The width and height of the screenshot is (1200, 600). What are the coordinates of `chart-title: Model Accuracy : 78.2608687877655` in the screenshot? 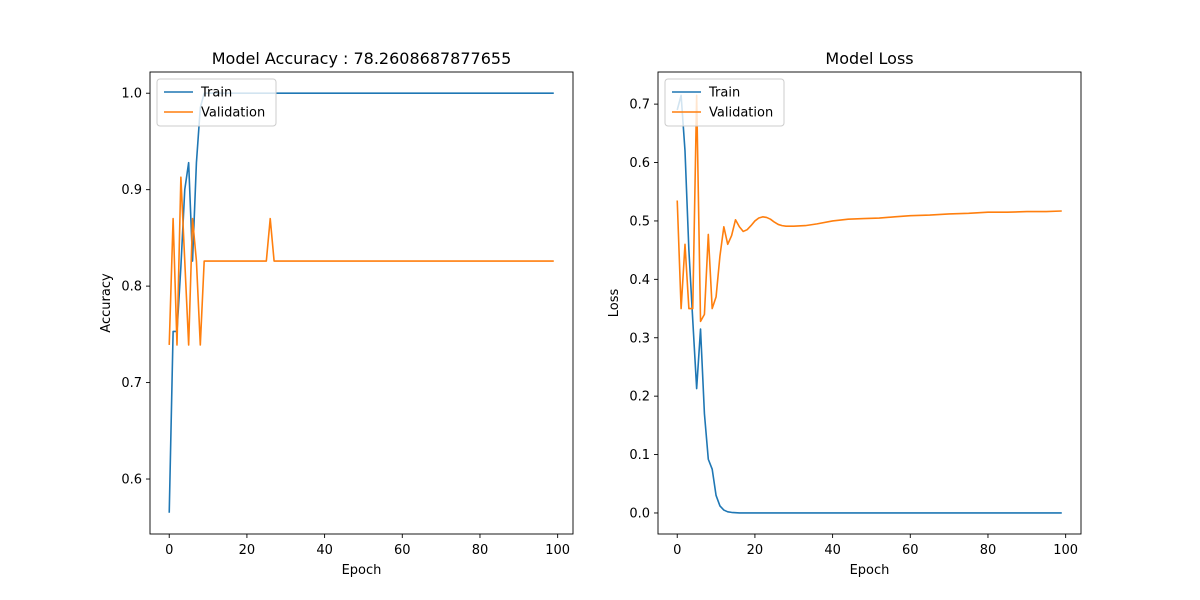 It's located at (362, 58).